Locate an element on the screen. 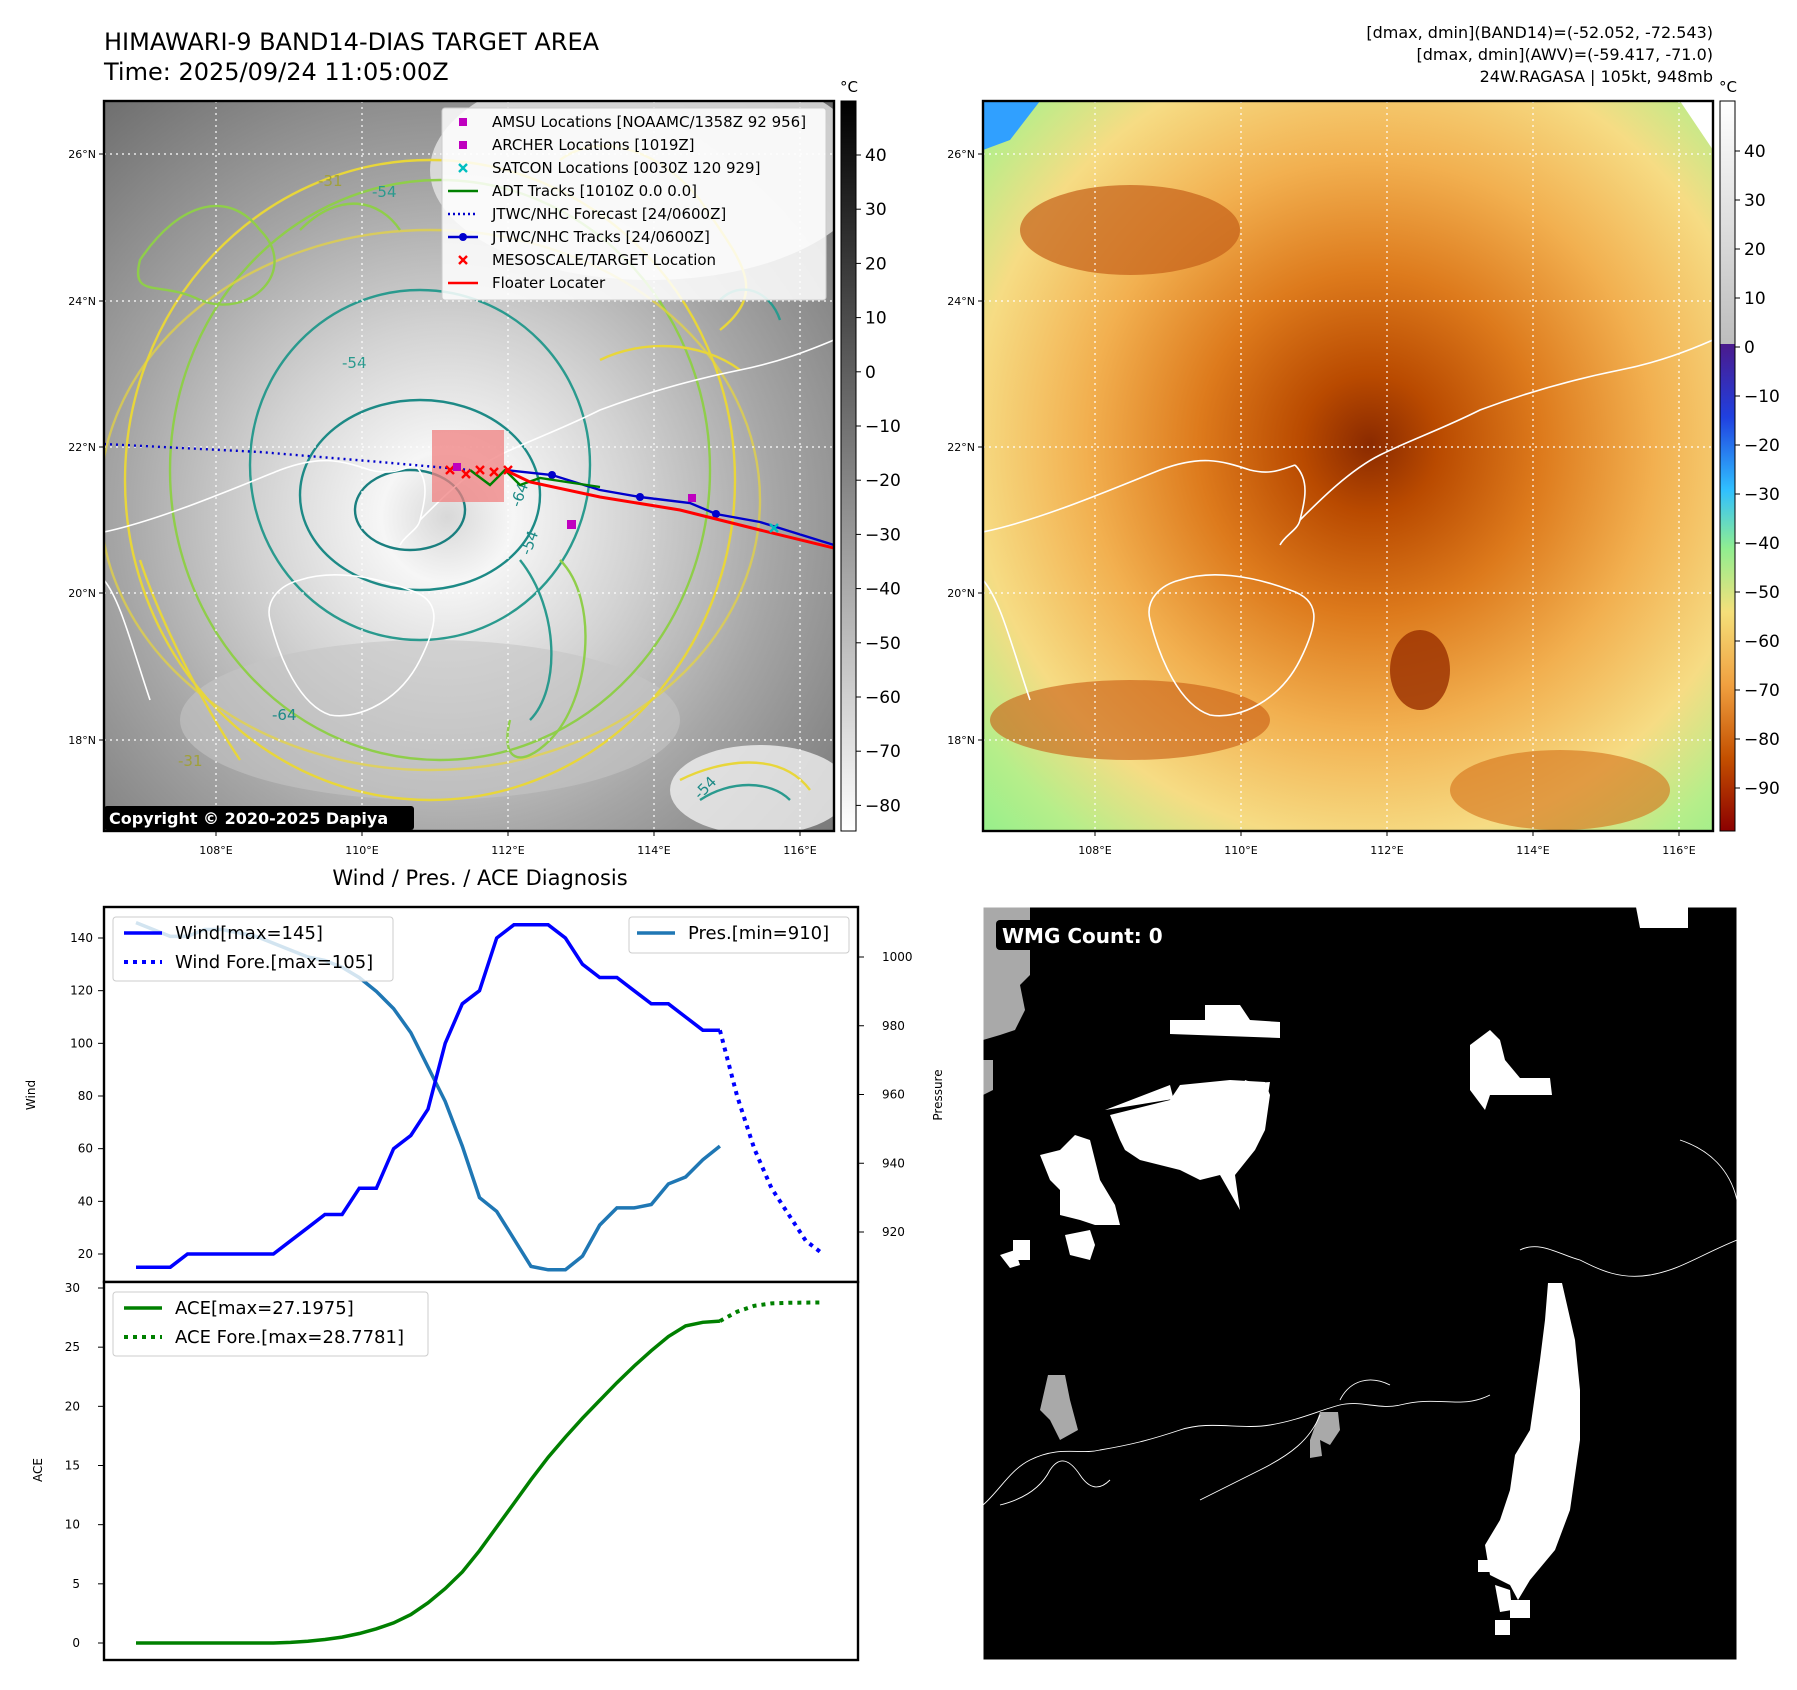  pressure-tick-label: 920 is located at coordinates (893, 1232).